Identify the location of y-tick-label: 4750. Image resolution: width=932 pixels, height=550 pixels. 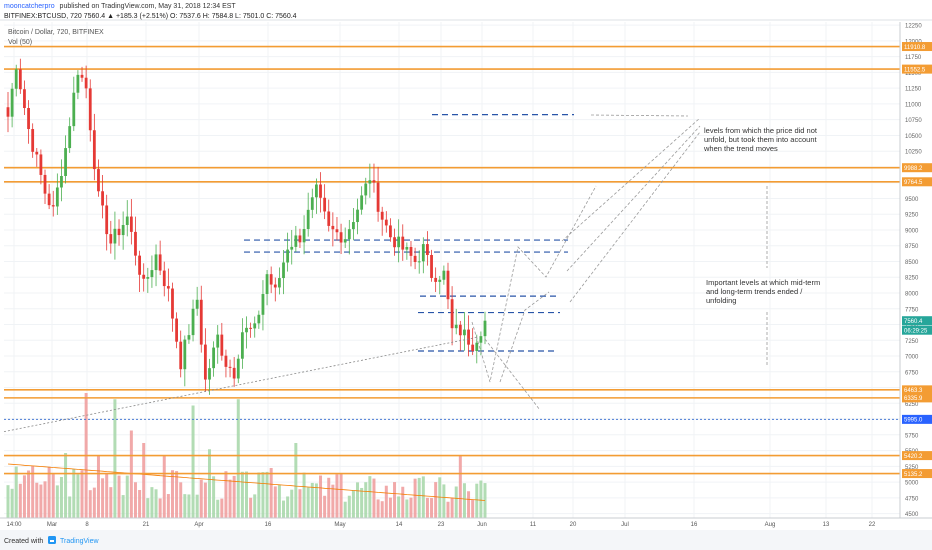
(912, 499).